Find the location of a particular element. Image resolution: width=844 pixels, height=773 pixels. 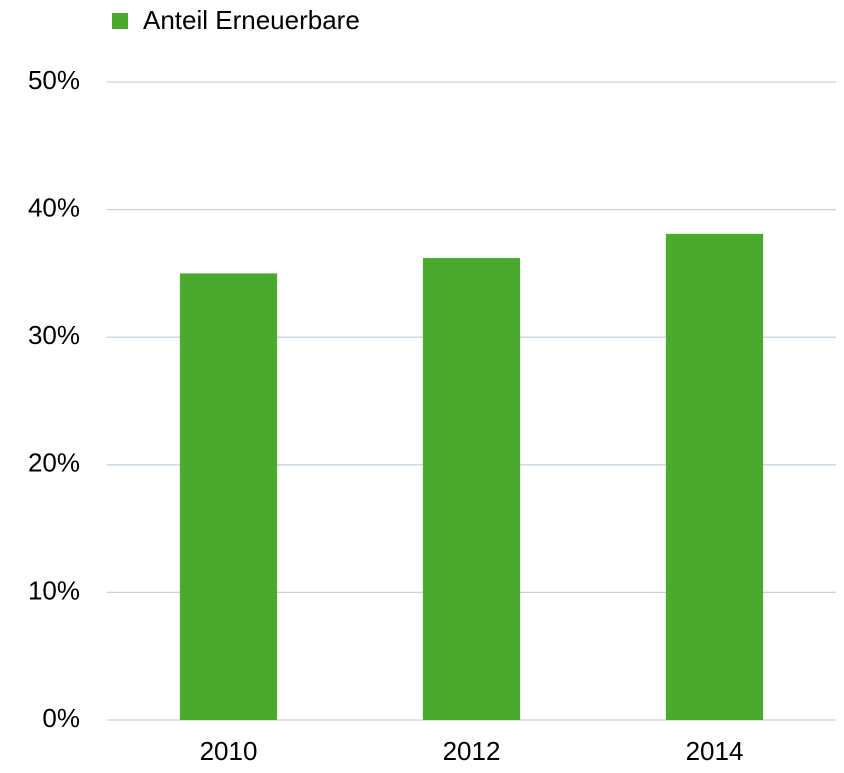

legend-label: Anteil Erneuerbare is located at coordinates (251, 20).